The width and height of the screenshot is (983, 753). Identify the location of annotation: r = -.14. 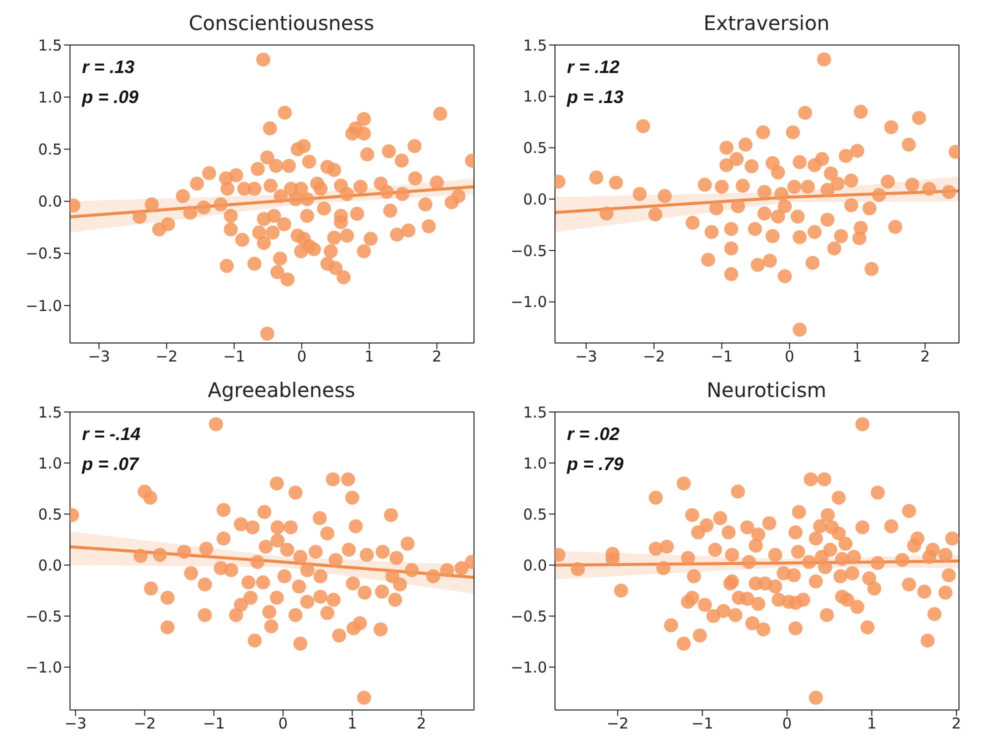
(111, 434).